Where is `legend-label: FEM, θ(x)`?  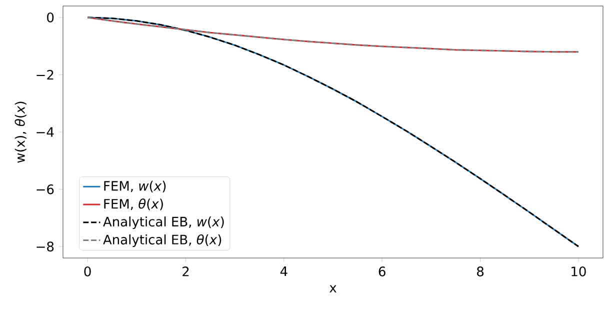
legend-label: FEM, θ(x) is located at coordinates (133, 204).